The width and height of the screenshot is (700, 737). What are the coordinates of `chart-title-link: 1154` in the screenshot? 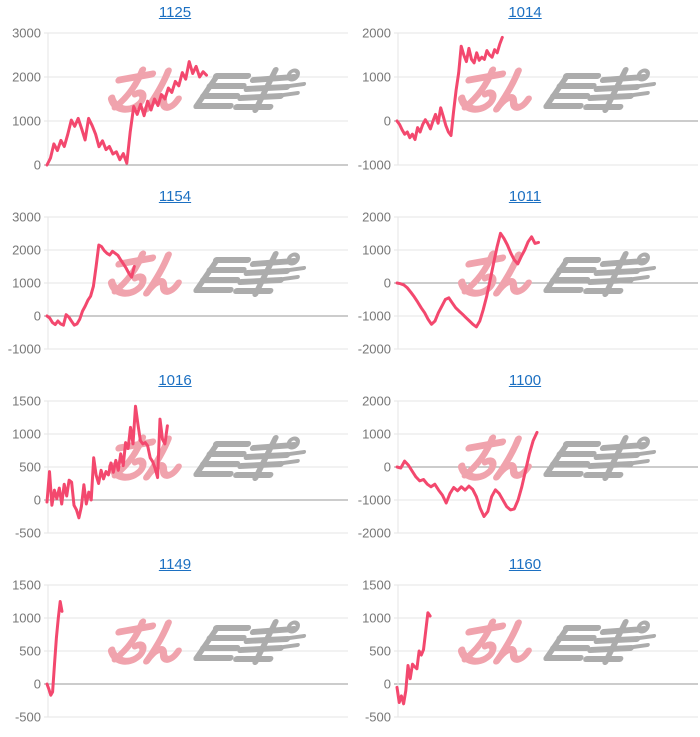 It's located at (175, 196).